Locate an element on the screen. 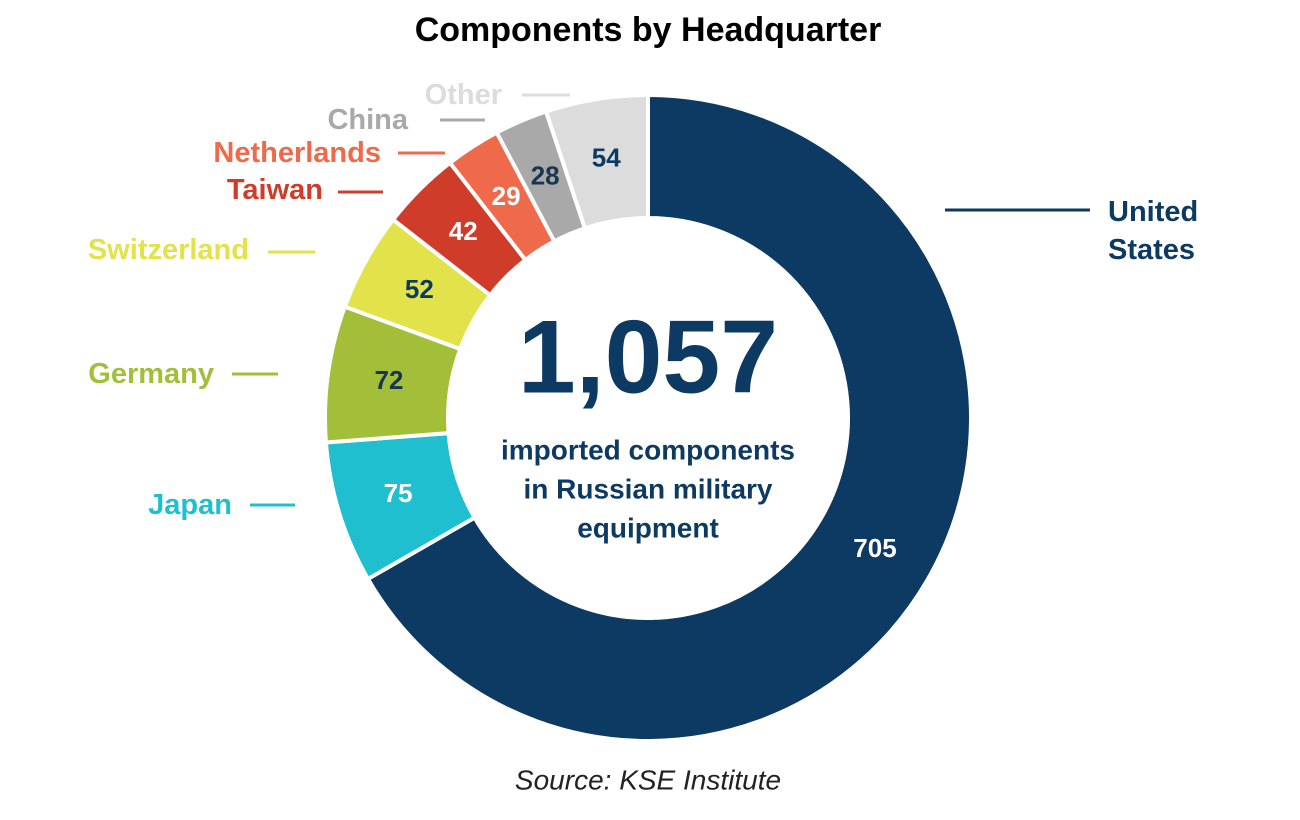 This screenshot has height=820, width=1300. category-label: Japan is located at coordinates (190, 505).